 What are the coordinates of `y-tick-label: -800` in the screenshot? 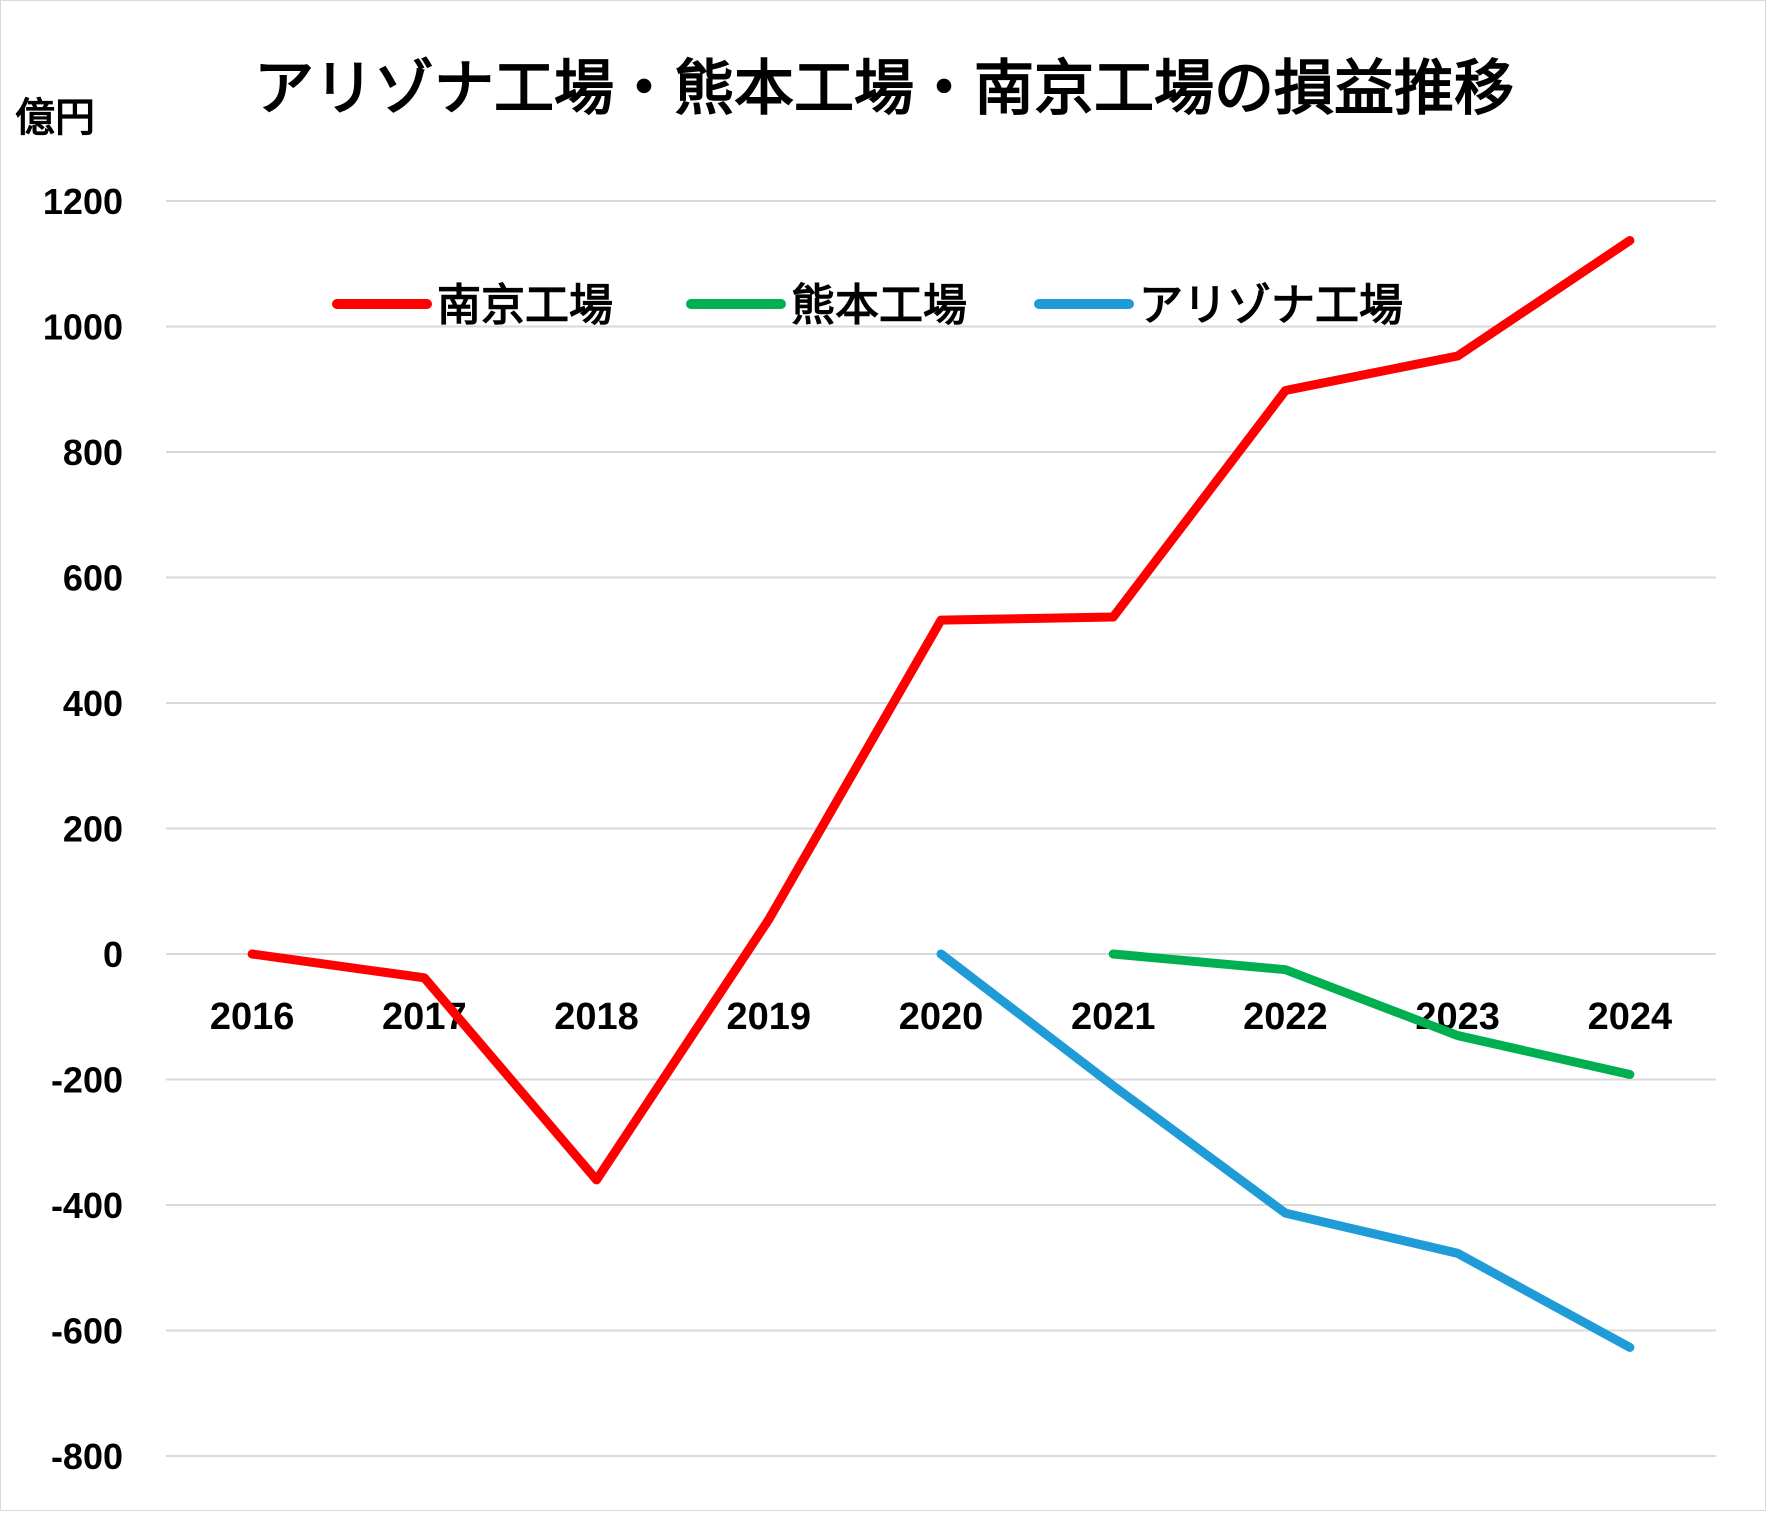 It's located at (87, 1456).